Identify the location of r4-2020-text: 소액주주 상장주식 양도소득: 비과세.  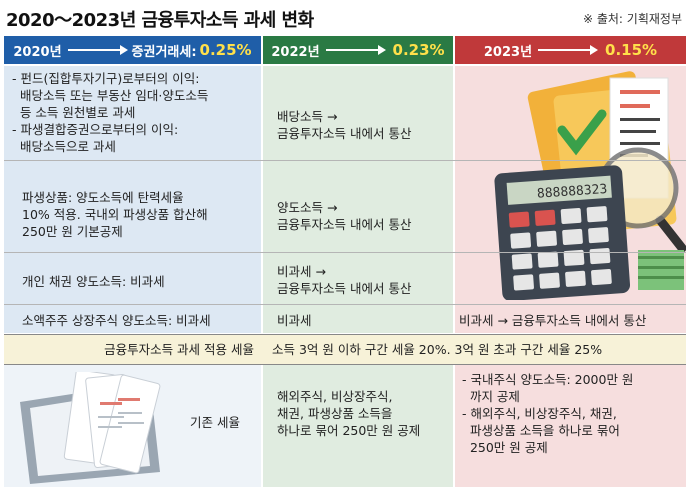
(141, 320).